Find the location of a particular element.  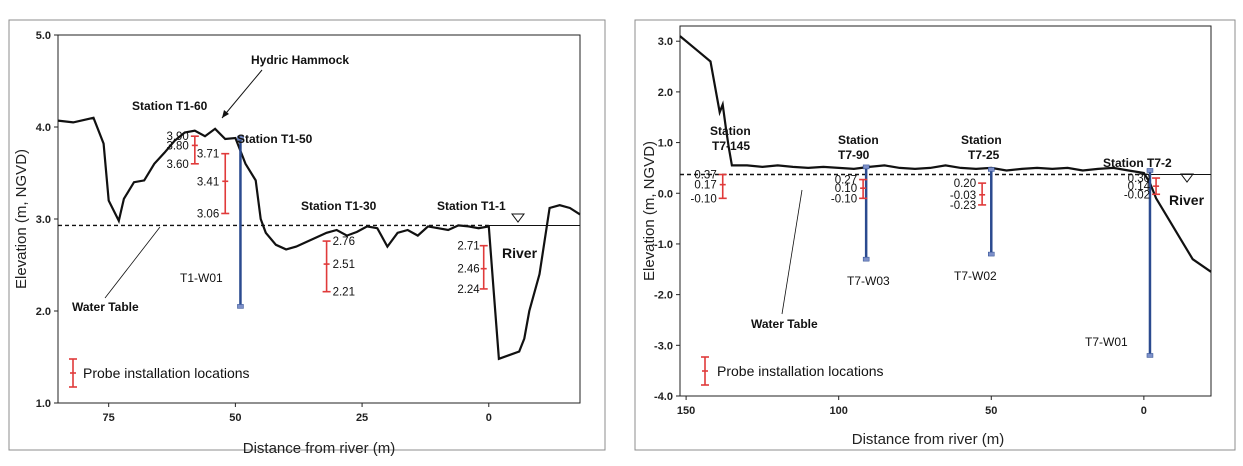

well-t7-w01-top-cap is located at coordinates (1150, 170).